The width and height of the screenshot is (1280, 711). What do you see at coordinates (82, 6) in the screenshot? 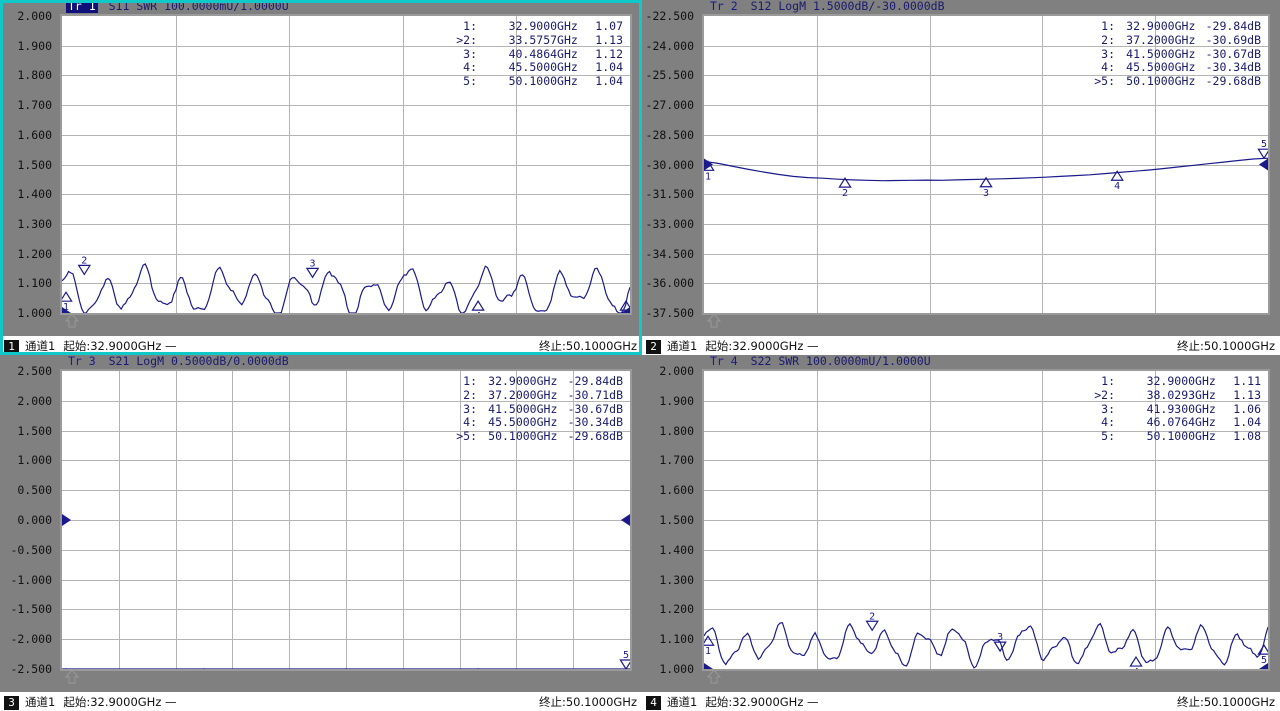
I see `trace-tag-1: Tr 1` at bounding box center [82, 6].